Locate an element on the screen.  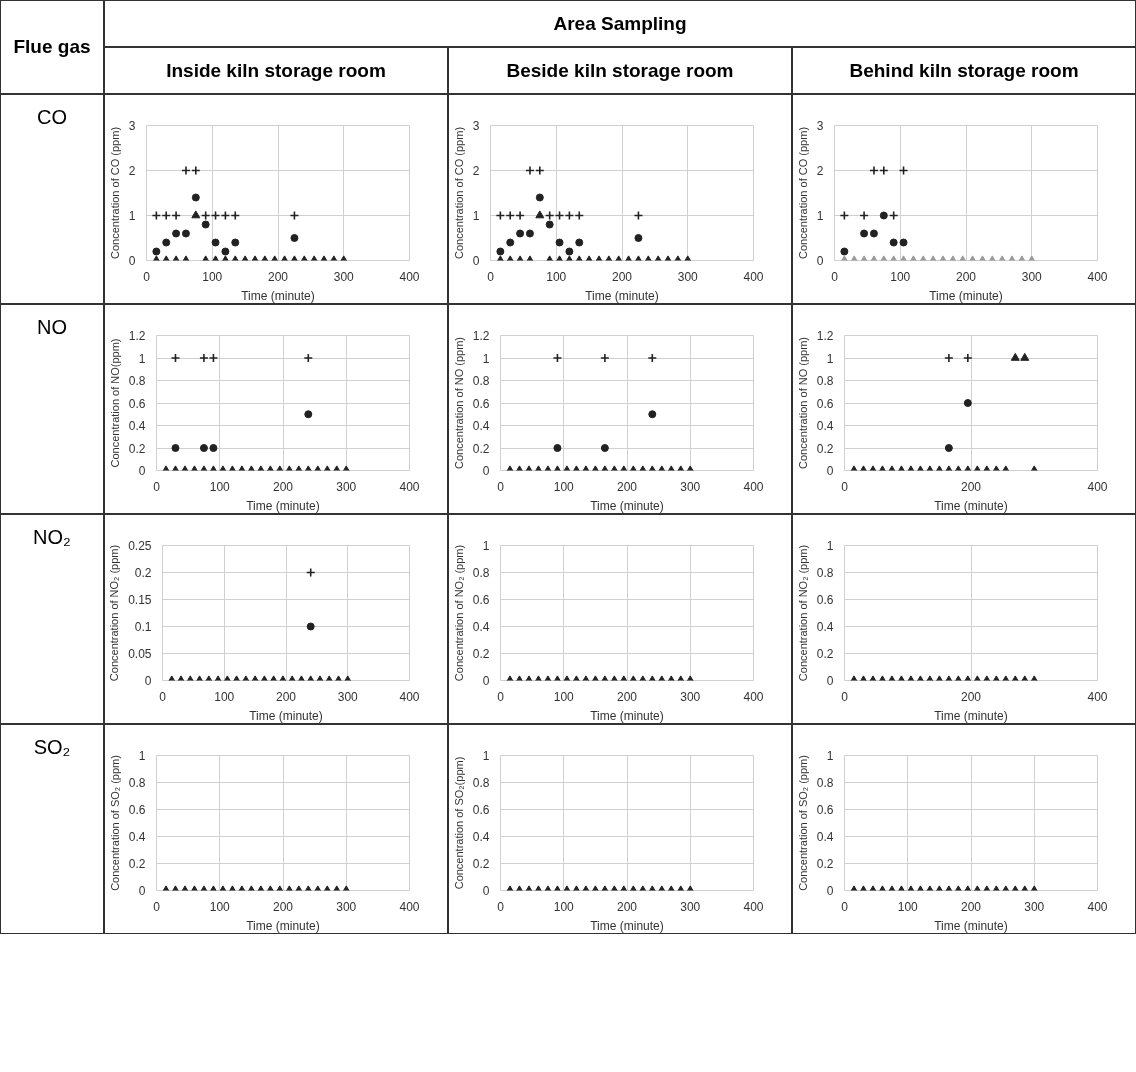
y-axis-title: Concentration of SO₂(ppm) is located at coordinates (458, 823).